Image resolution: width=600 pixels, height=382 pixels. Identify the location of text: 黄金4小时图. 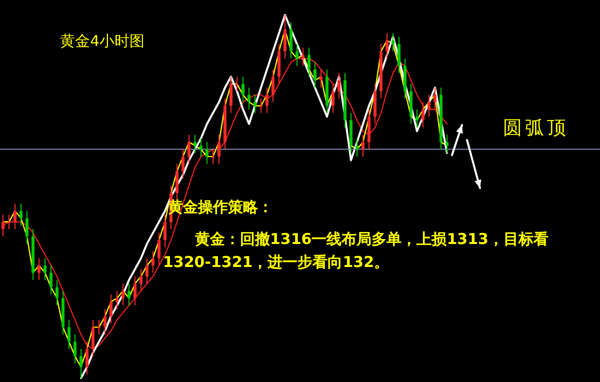
(102, 41).